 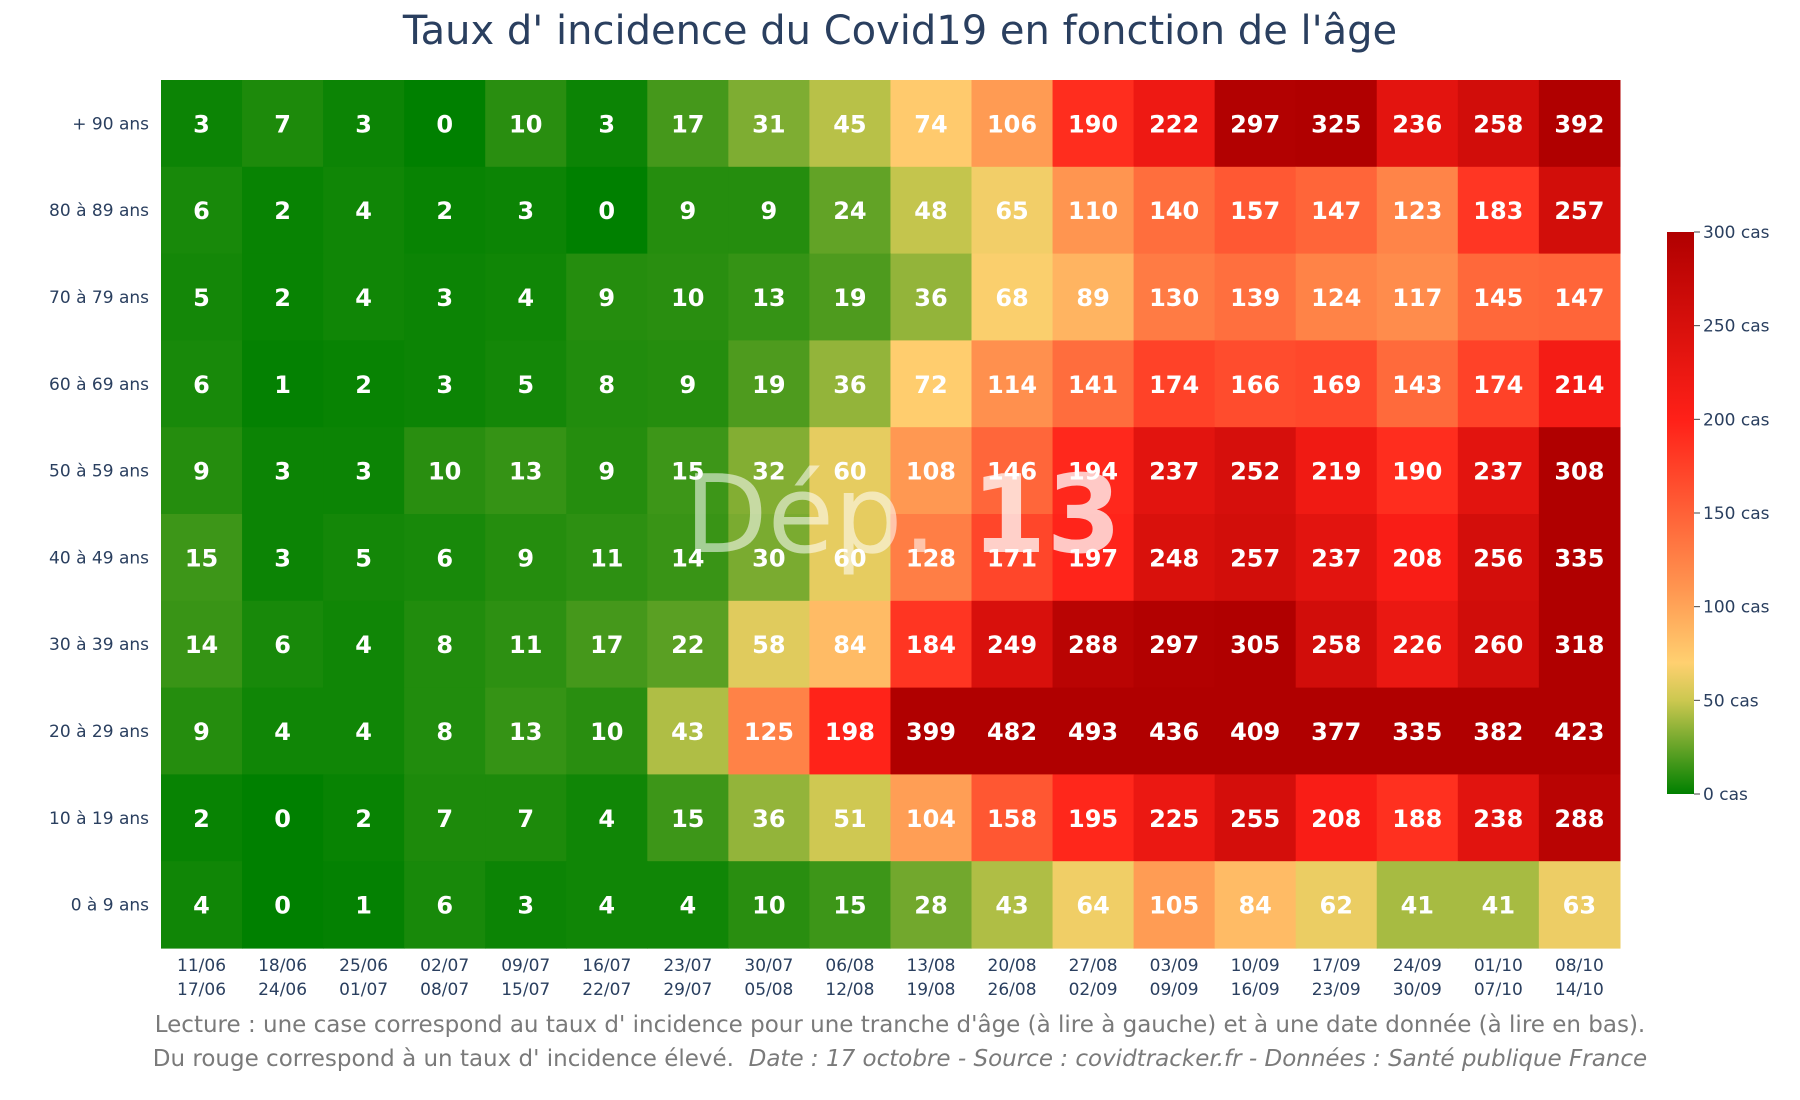 I want to click on cell-value-label: 110, so click(x=1093, y=211).